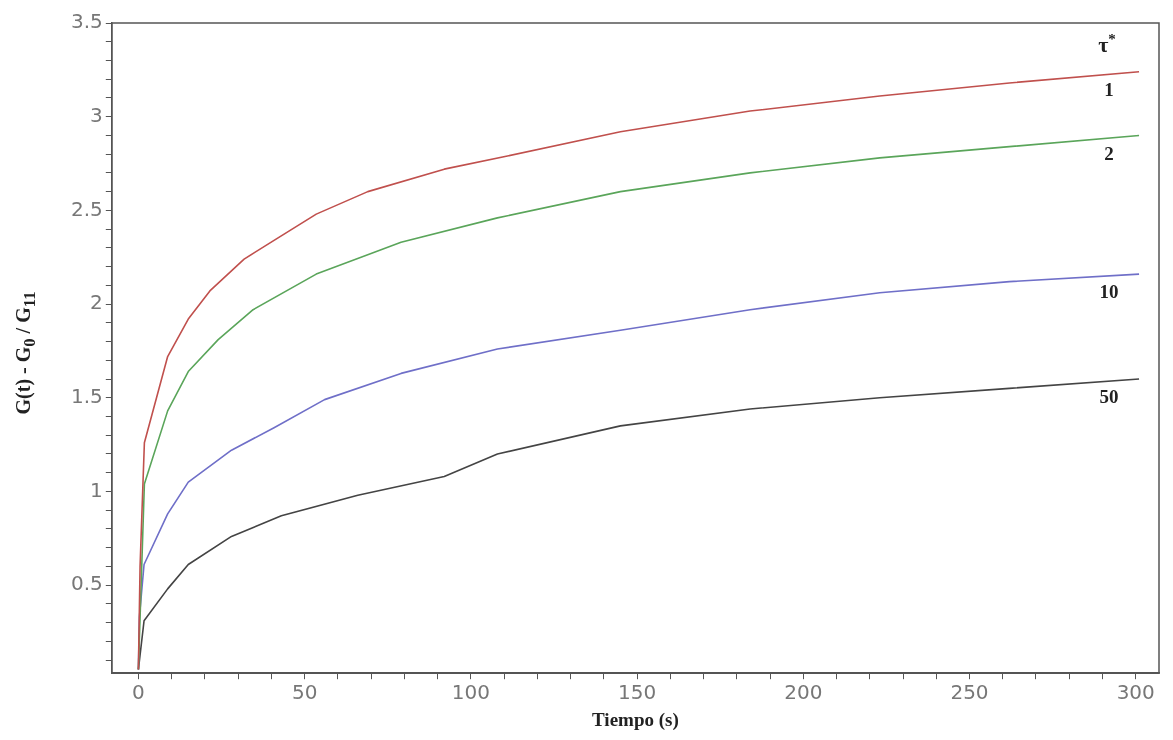 The width and height of the screenshot is (1173, 740). What do you see at coordinates (1135, 692) in the screenshot?
I see `x-tick-label: 300` at bounding box center [1135, 692].